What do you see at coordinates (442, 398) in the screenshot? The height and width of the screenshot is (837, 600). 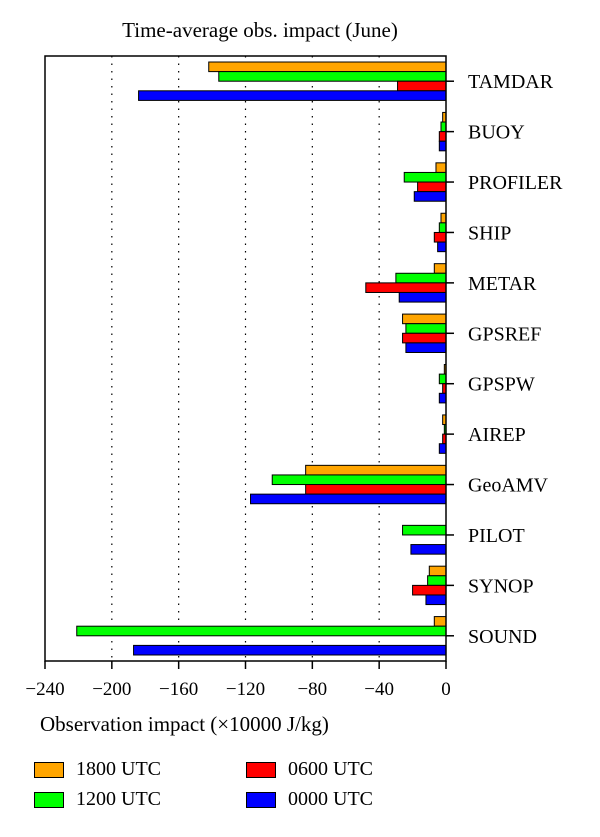 I see `bar-gpspw-0000-utc` at bounding box center [442, 398].